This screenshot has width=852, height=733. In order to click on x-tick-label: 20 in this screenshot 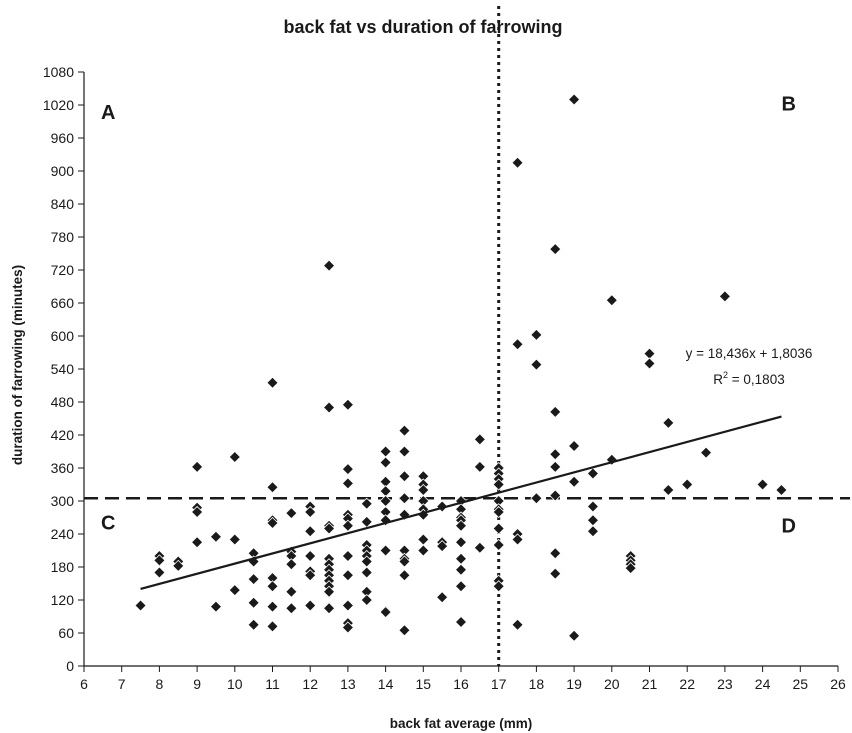, I will do `click(612, 684)`.